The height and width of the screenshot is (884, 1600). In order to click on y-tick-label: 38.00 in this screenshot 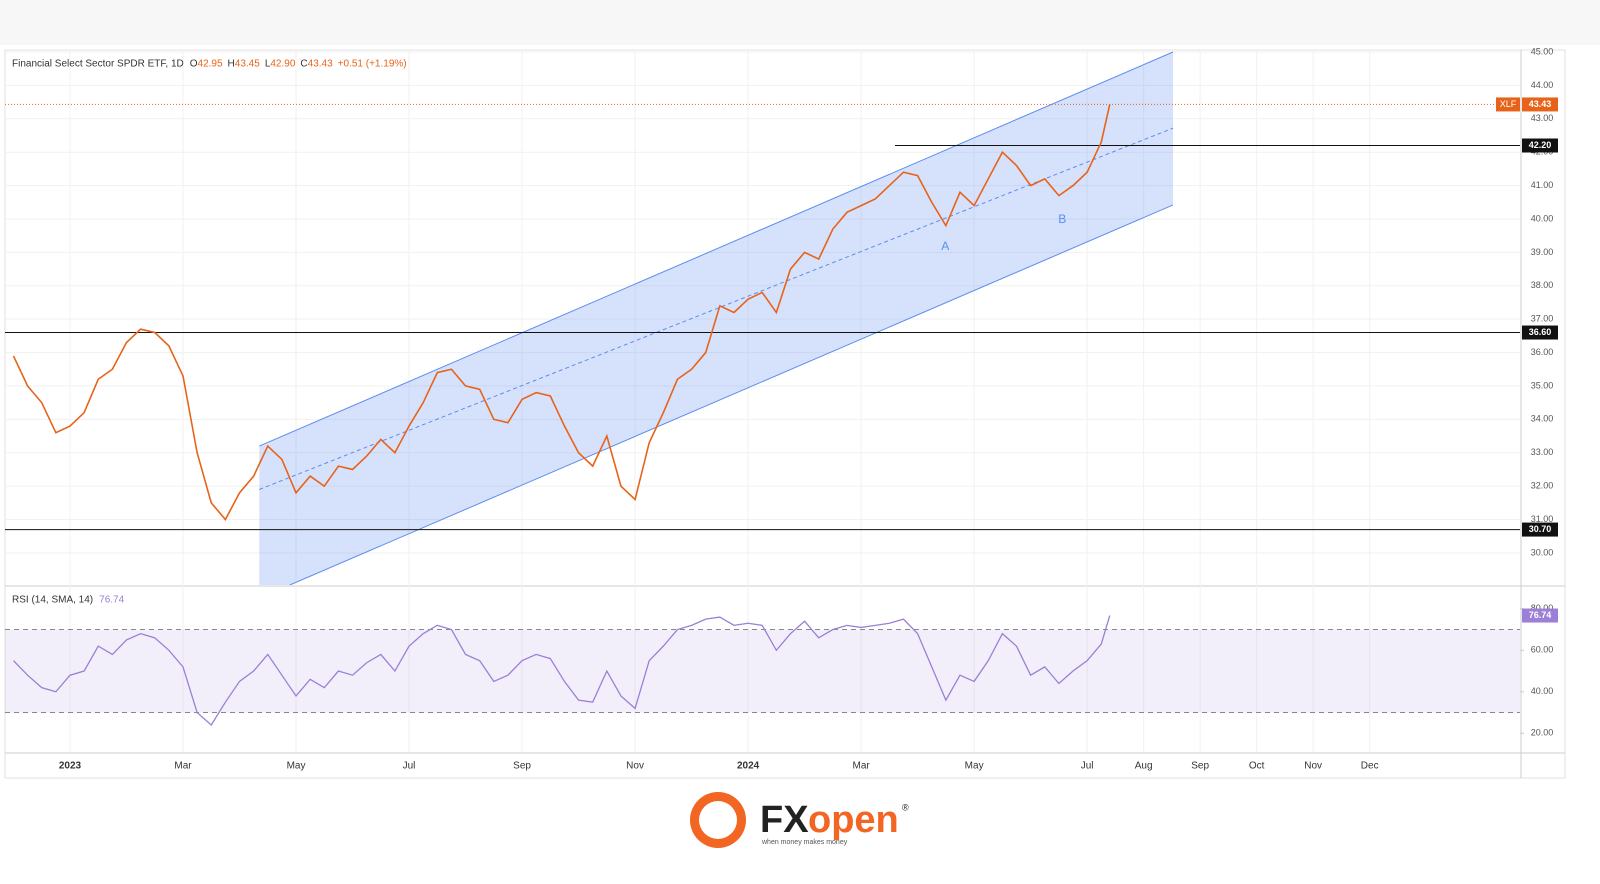, I will do `click(1542, 285)`.